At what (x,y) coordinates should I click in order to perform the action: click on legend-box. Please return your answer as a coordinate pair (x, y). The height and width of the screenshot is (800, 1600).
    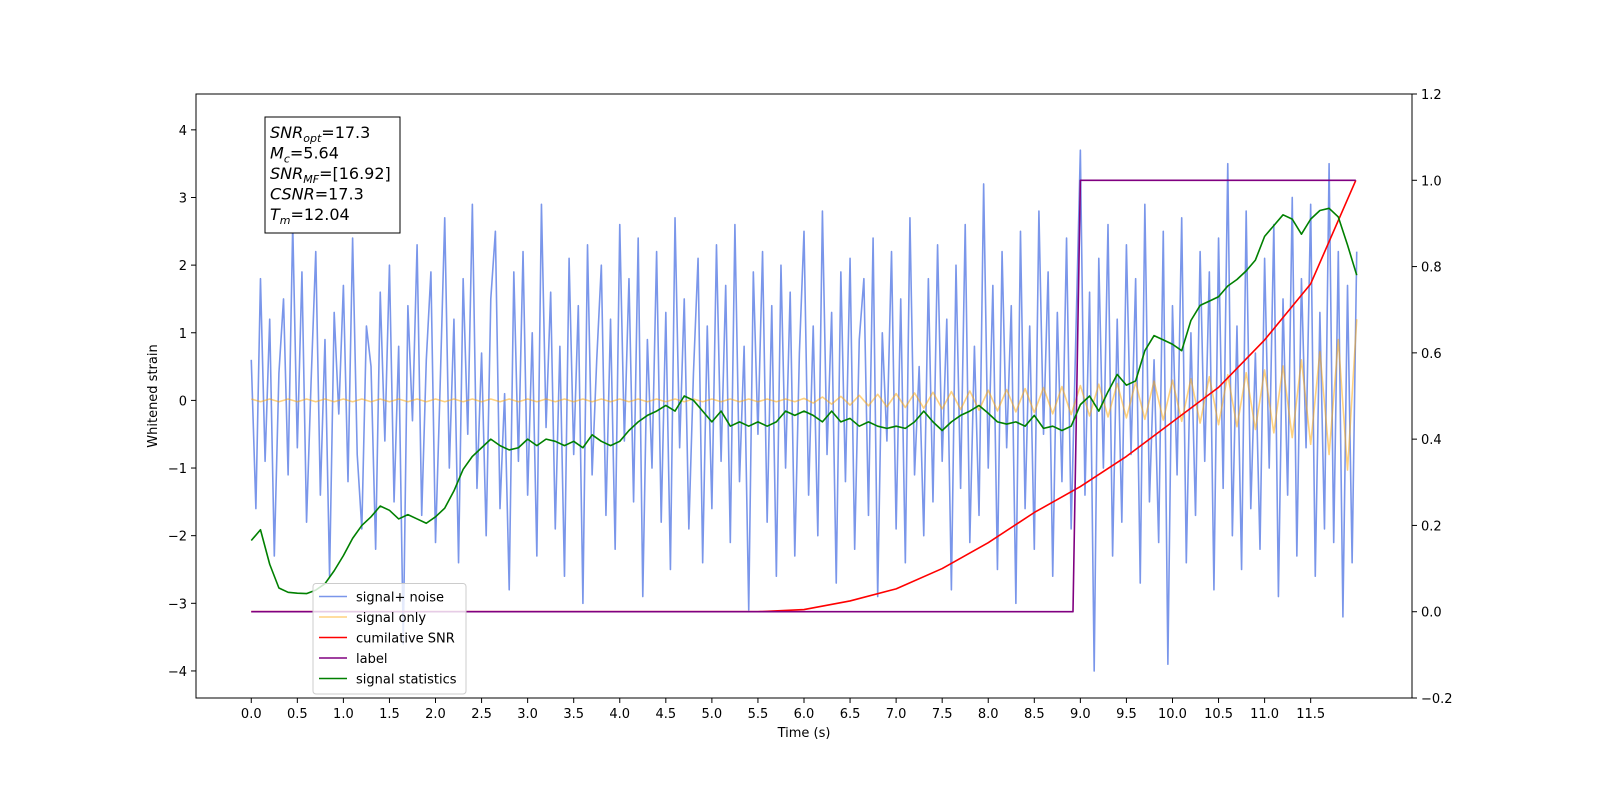
    Looking at the image, I should click on (389, 639).